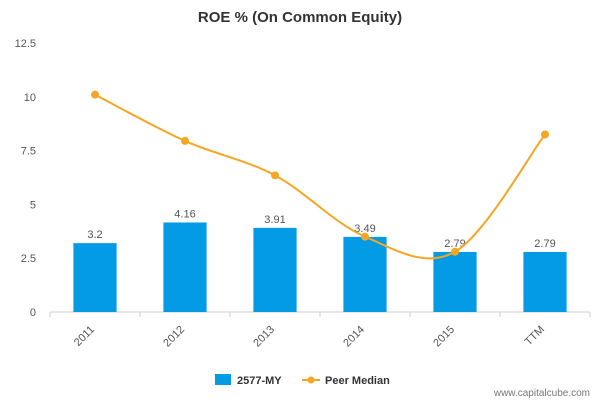 The height and width of the screenshot is (405, 600). I want to click on bar-data-label: 3.2, so click(94, 235).